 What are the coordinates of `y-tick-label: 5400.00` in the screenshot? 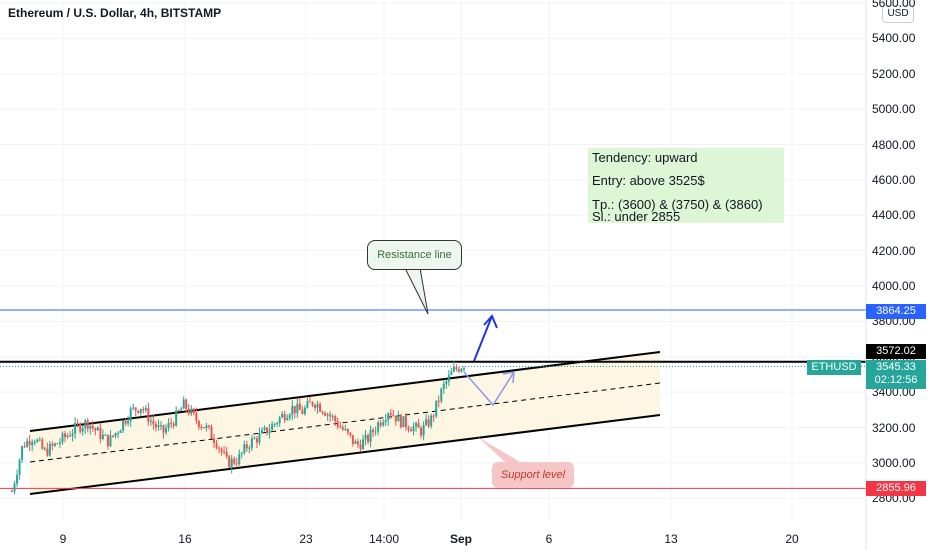 It's located at (894, 38).